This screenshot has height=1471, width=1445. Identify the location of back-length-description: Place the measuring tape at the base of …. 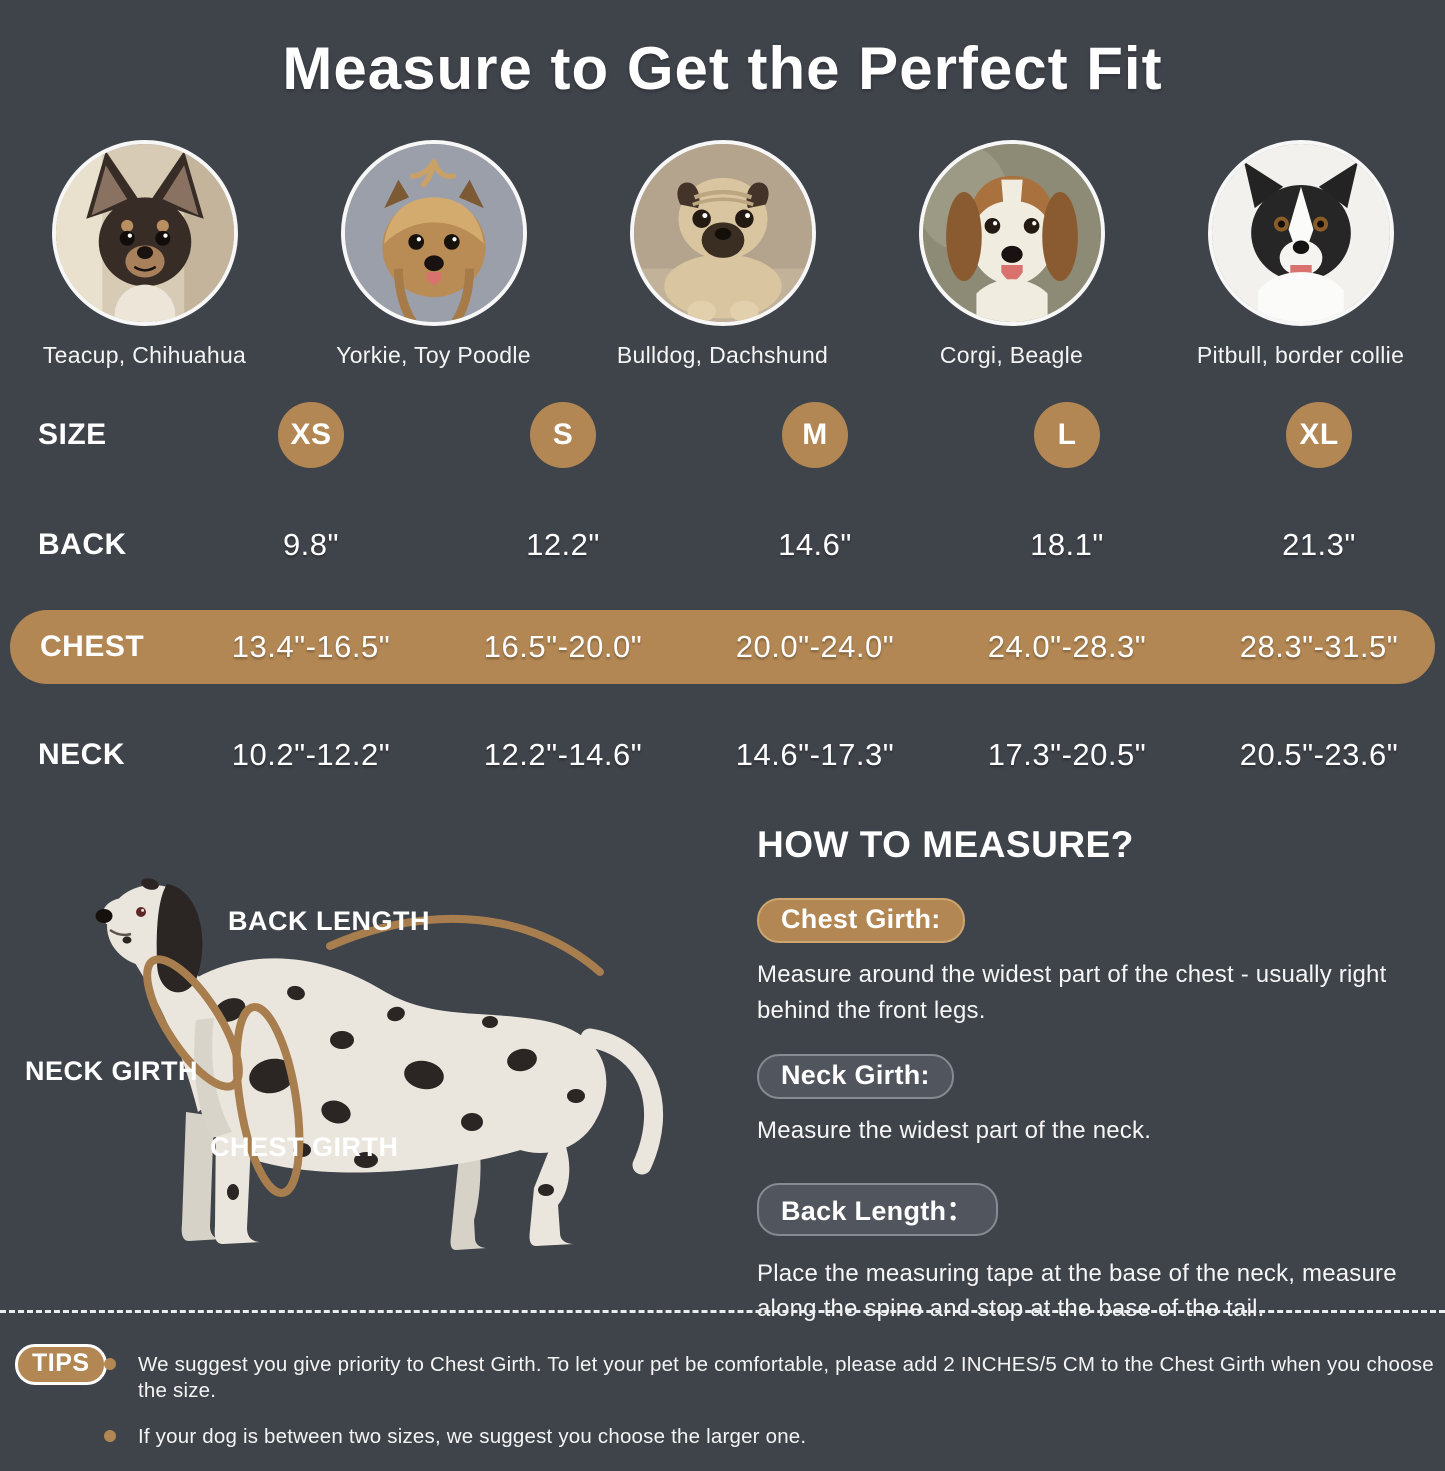
(1077, 1291).